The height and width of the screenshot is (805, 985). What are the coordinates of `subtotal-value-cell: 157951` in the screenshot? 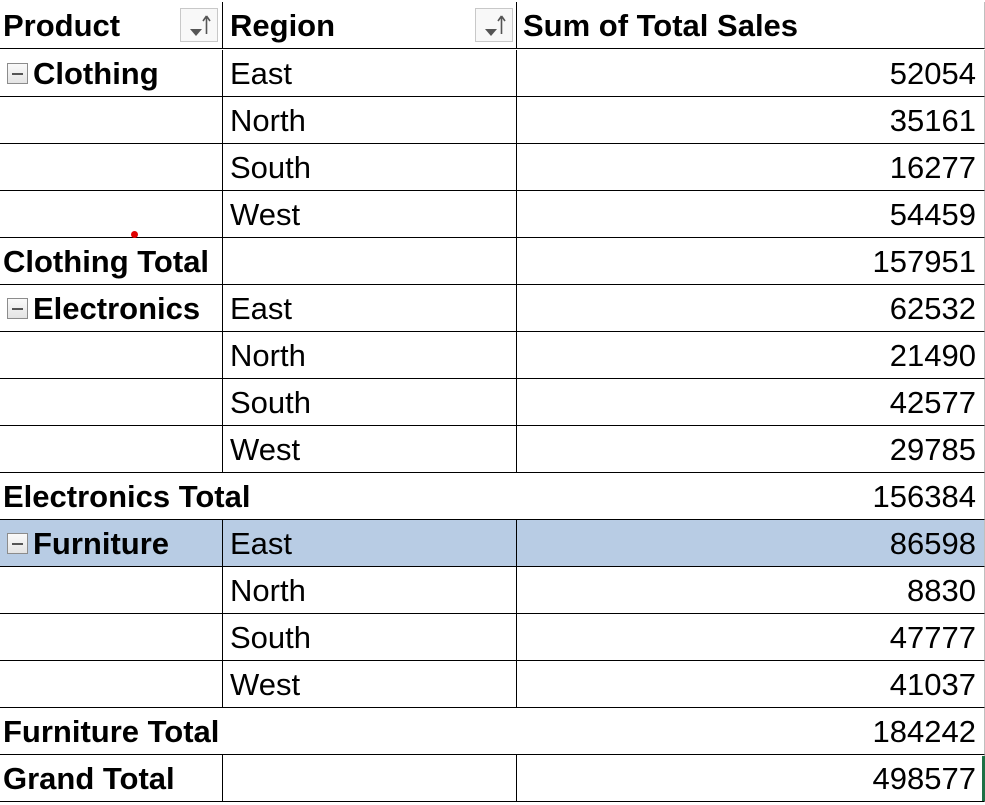 It's located at (751, 261).